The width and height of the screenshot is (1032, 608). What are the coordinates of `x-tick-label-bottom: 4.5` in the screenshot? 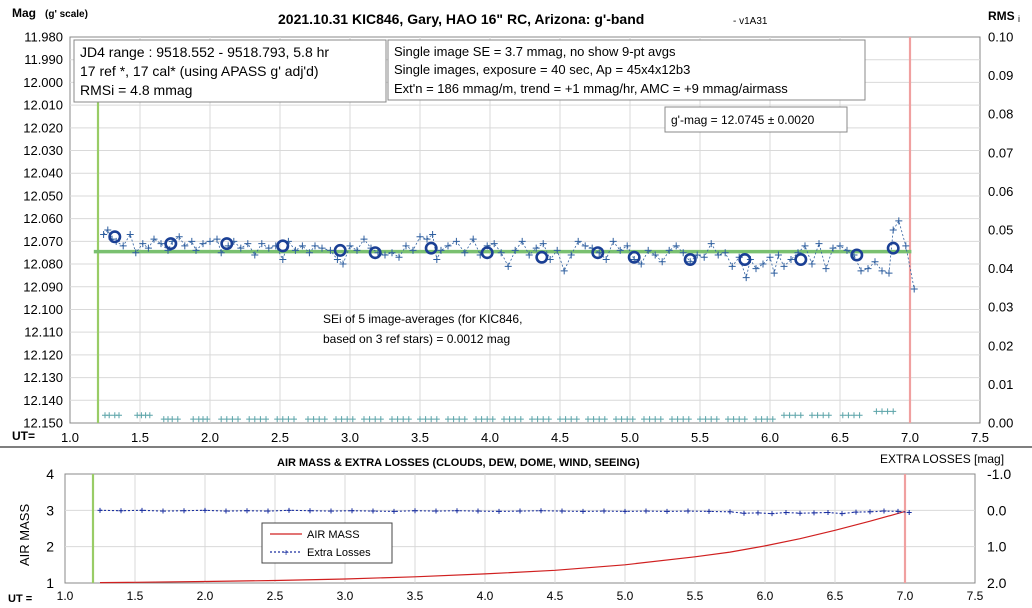 It's located at (555, 596).